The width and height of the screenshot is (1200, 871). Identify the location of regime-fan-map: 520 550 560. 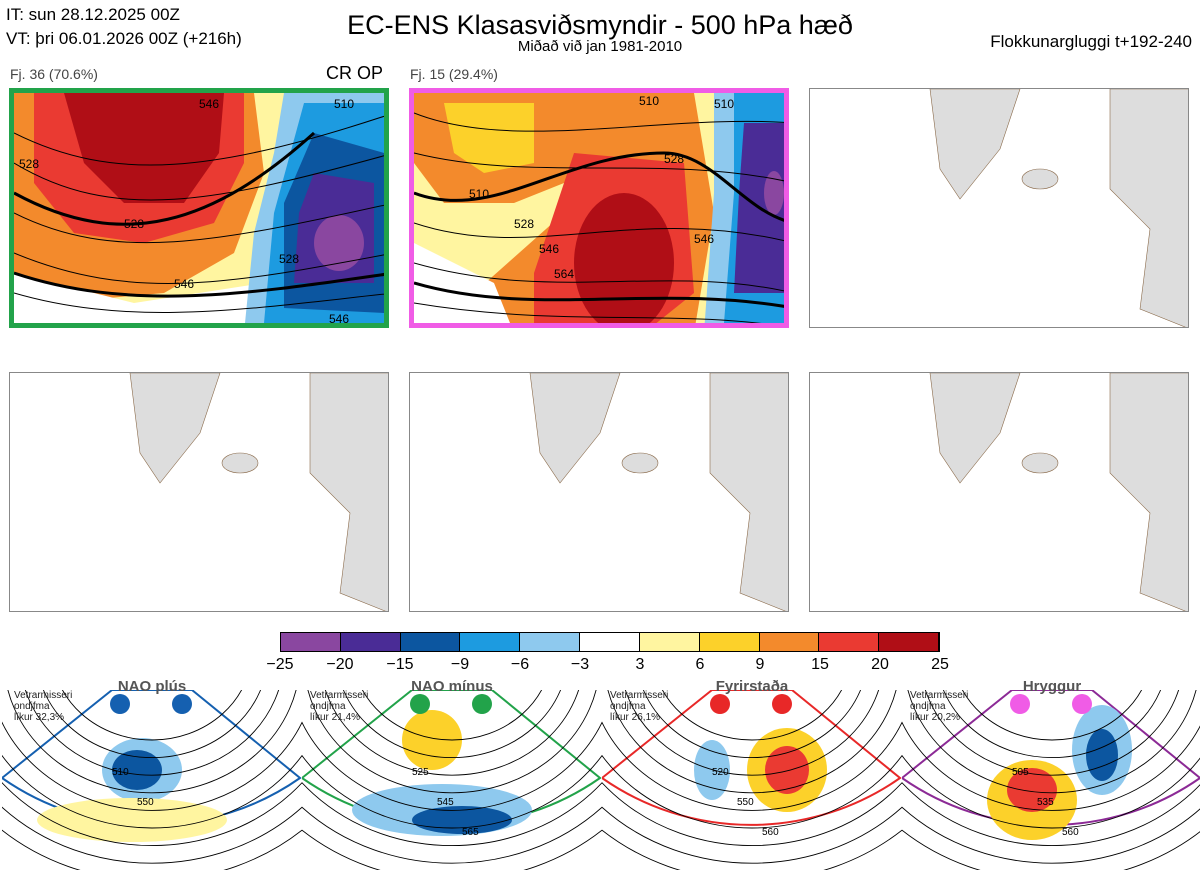
(752, 780).